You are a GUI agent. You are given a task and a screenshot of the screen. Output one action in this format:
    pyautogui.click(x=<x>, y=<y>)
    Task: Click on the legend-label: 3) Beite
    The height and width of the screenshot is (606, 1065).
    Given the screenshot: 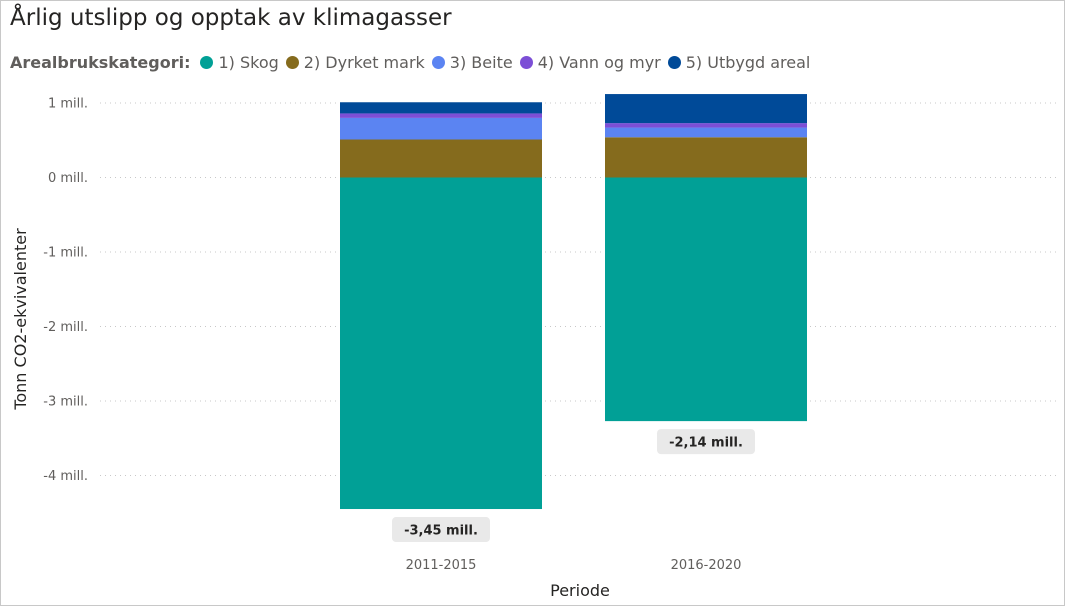 What is the action you would take?
    pyautogui.click(x=481, y=62)
    